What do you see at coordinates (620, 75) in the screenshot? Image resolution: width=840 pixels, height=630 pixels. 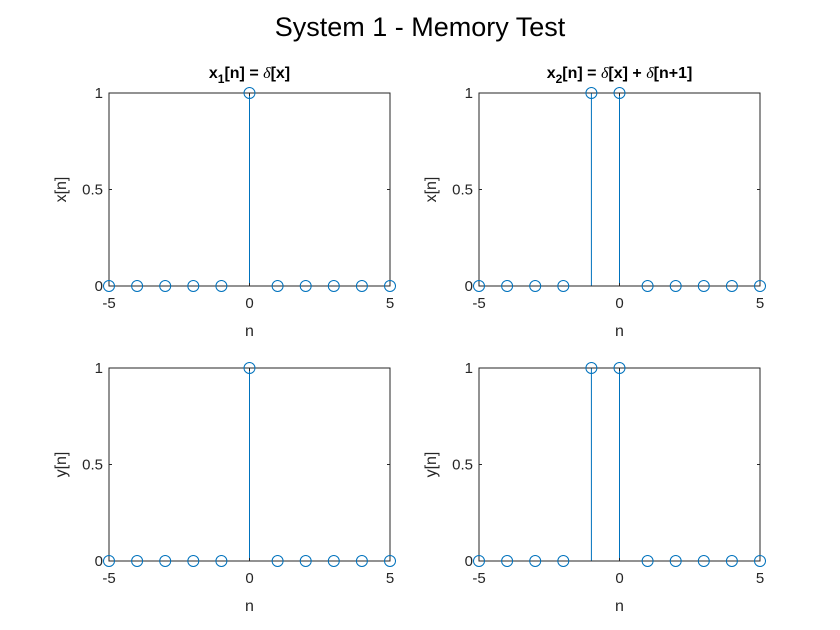 I see `subplot-title: x2[n] = δ[x] + δ[n+1]` at bounding box center [620, 75].